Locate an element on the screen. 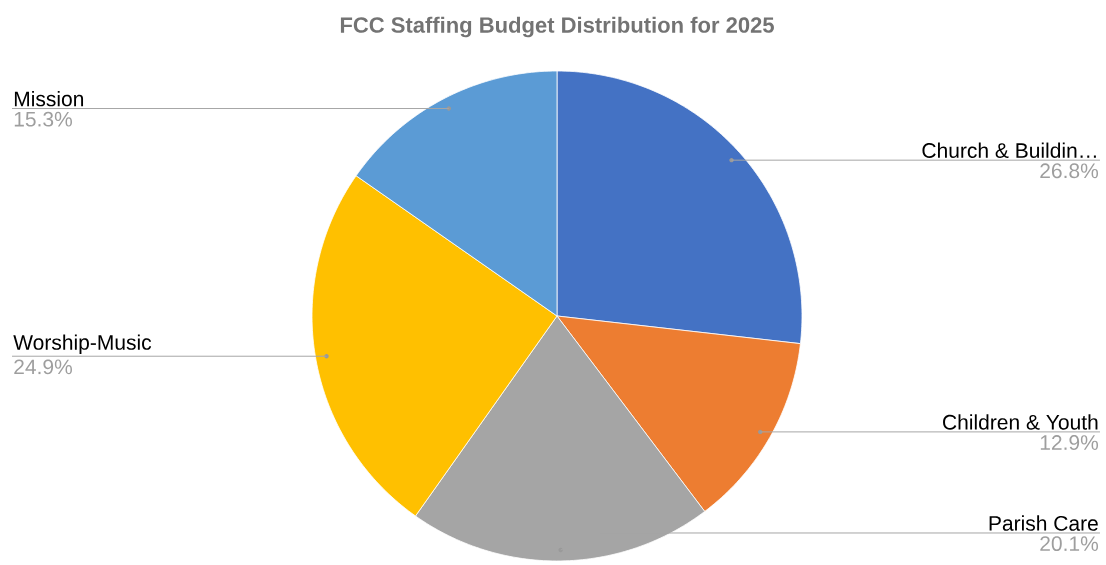 The width and height of the screenshot is (1106, 565). slice-label: Worship-Music is located at coordinates (82, 344).